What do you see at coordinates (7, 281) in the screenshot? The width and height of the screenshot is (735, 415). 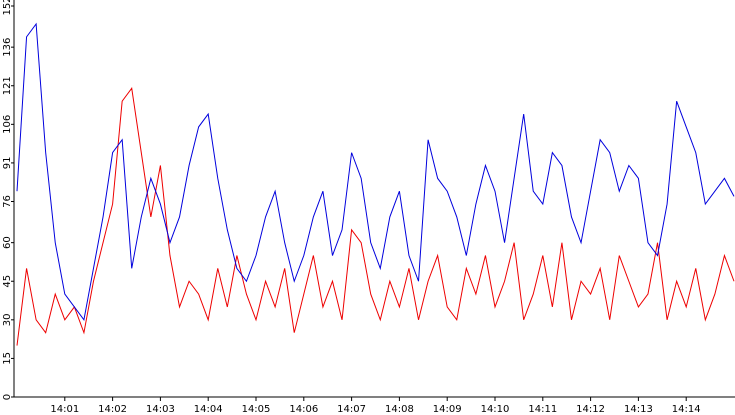 I see `y-tick-label: 45` at bounding box center [7, 281].